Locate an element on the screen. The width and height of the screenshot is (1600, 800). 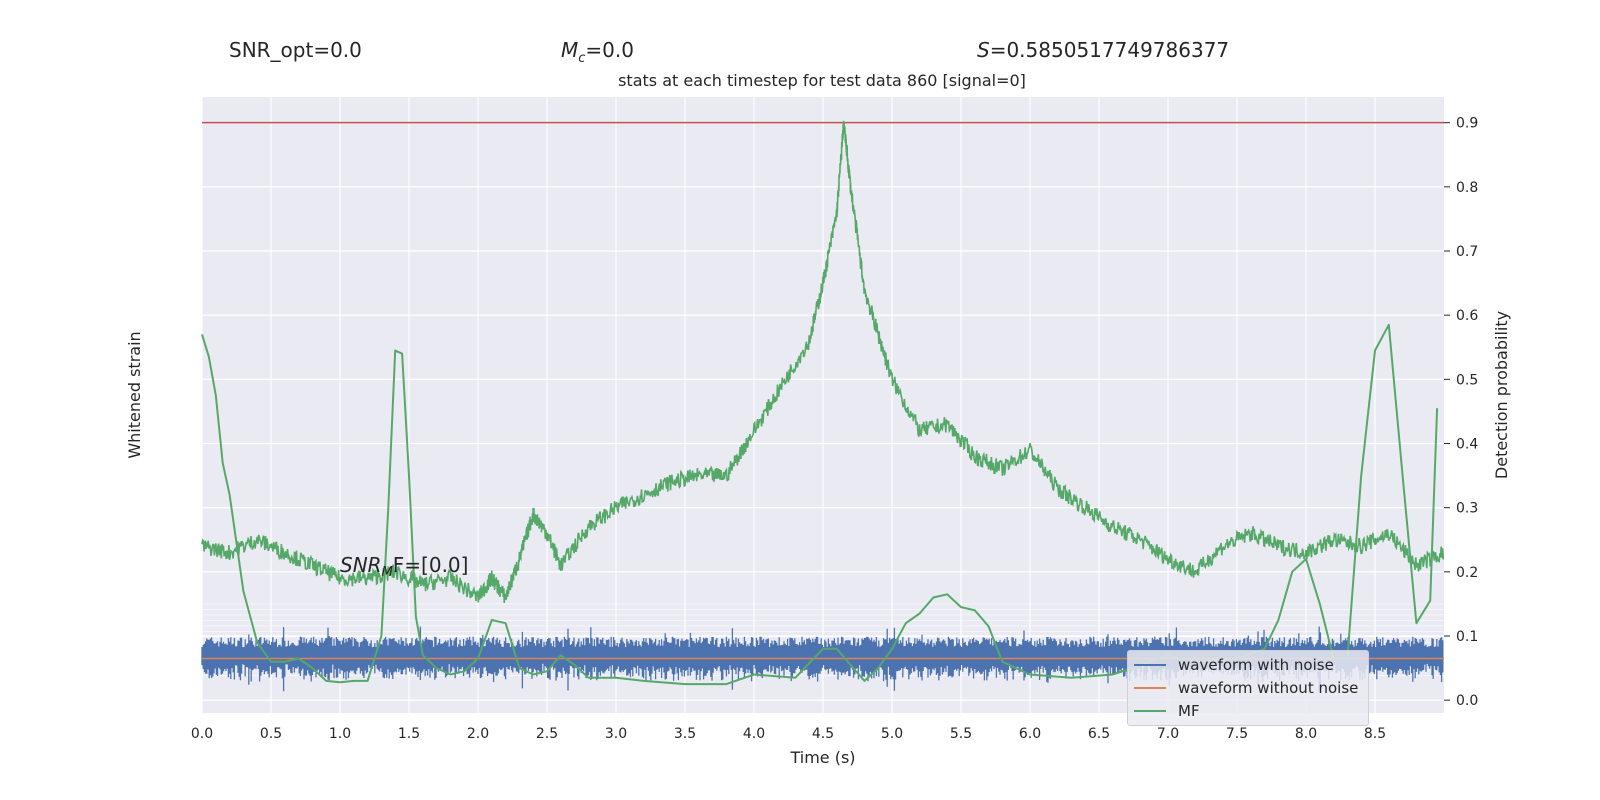
x-tick-label: 4.5 is located at coordinates (823, 734).